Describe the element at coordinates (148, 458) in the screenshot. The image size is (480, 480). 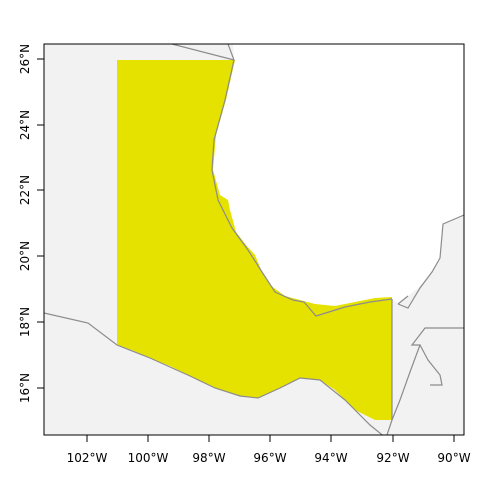
I see `x-tick-label: 100°W` at that location.